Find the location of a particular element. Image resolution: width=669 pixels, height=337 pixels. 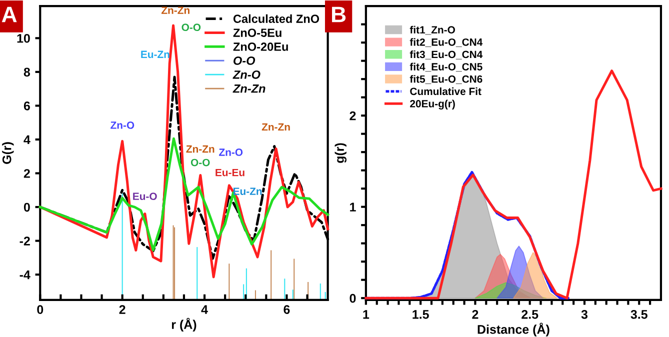

y-tick-label: -2 is located at coordinates (25, 241).